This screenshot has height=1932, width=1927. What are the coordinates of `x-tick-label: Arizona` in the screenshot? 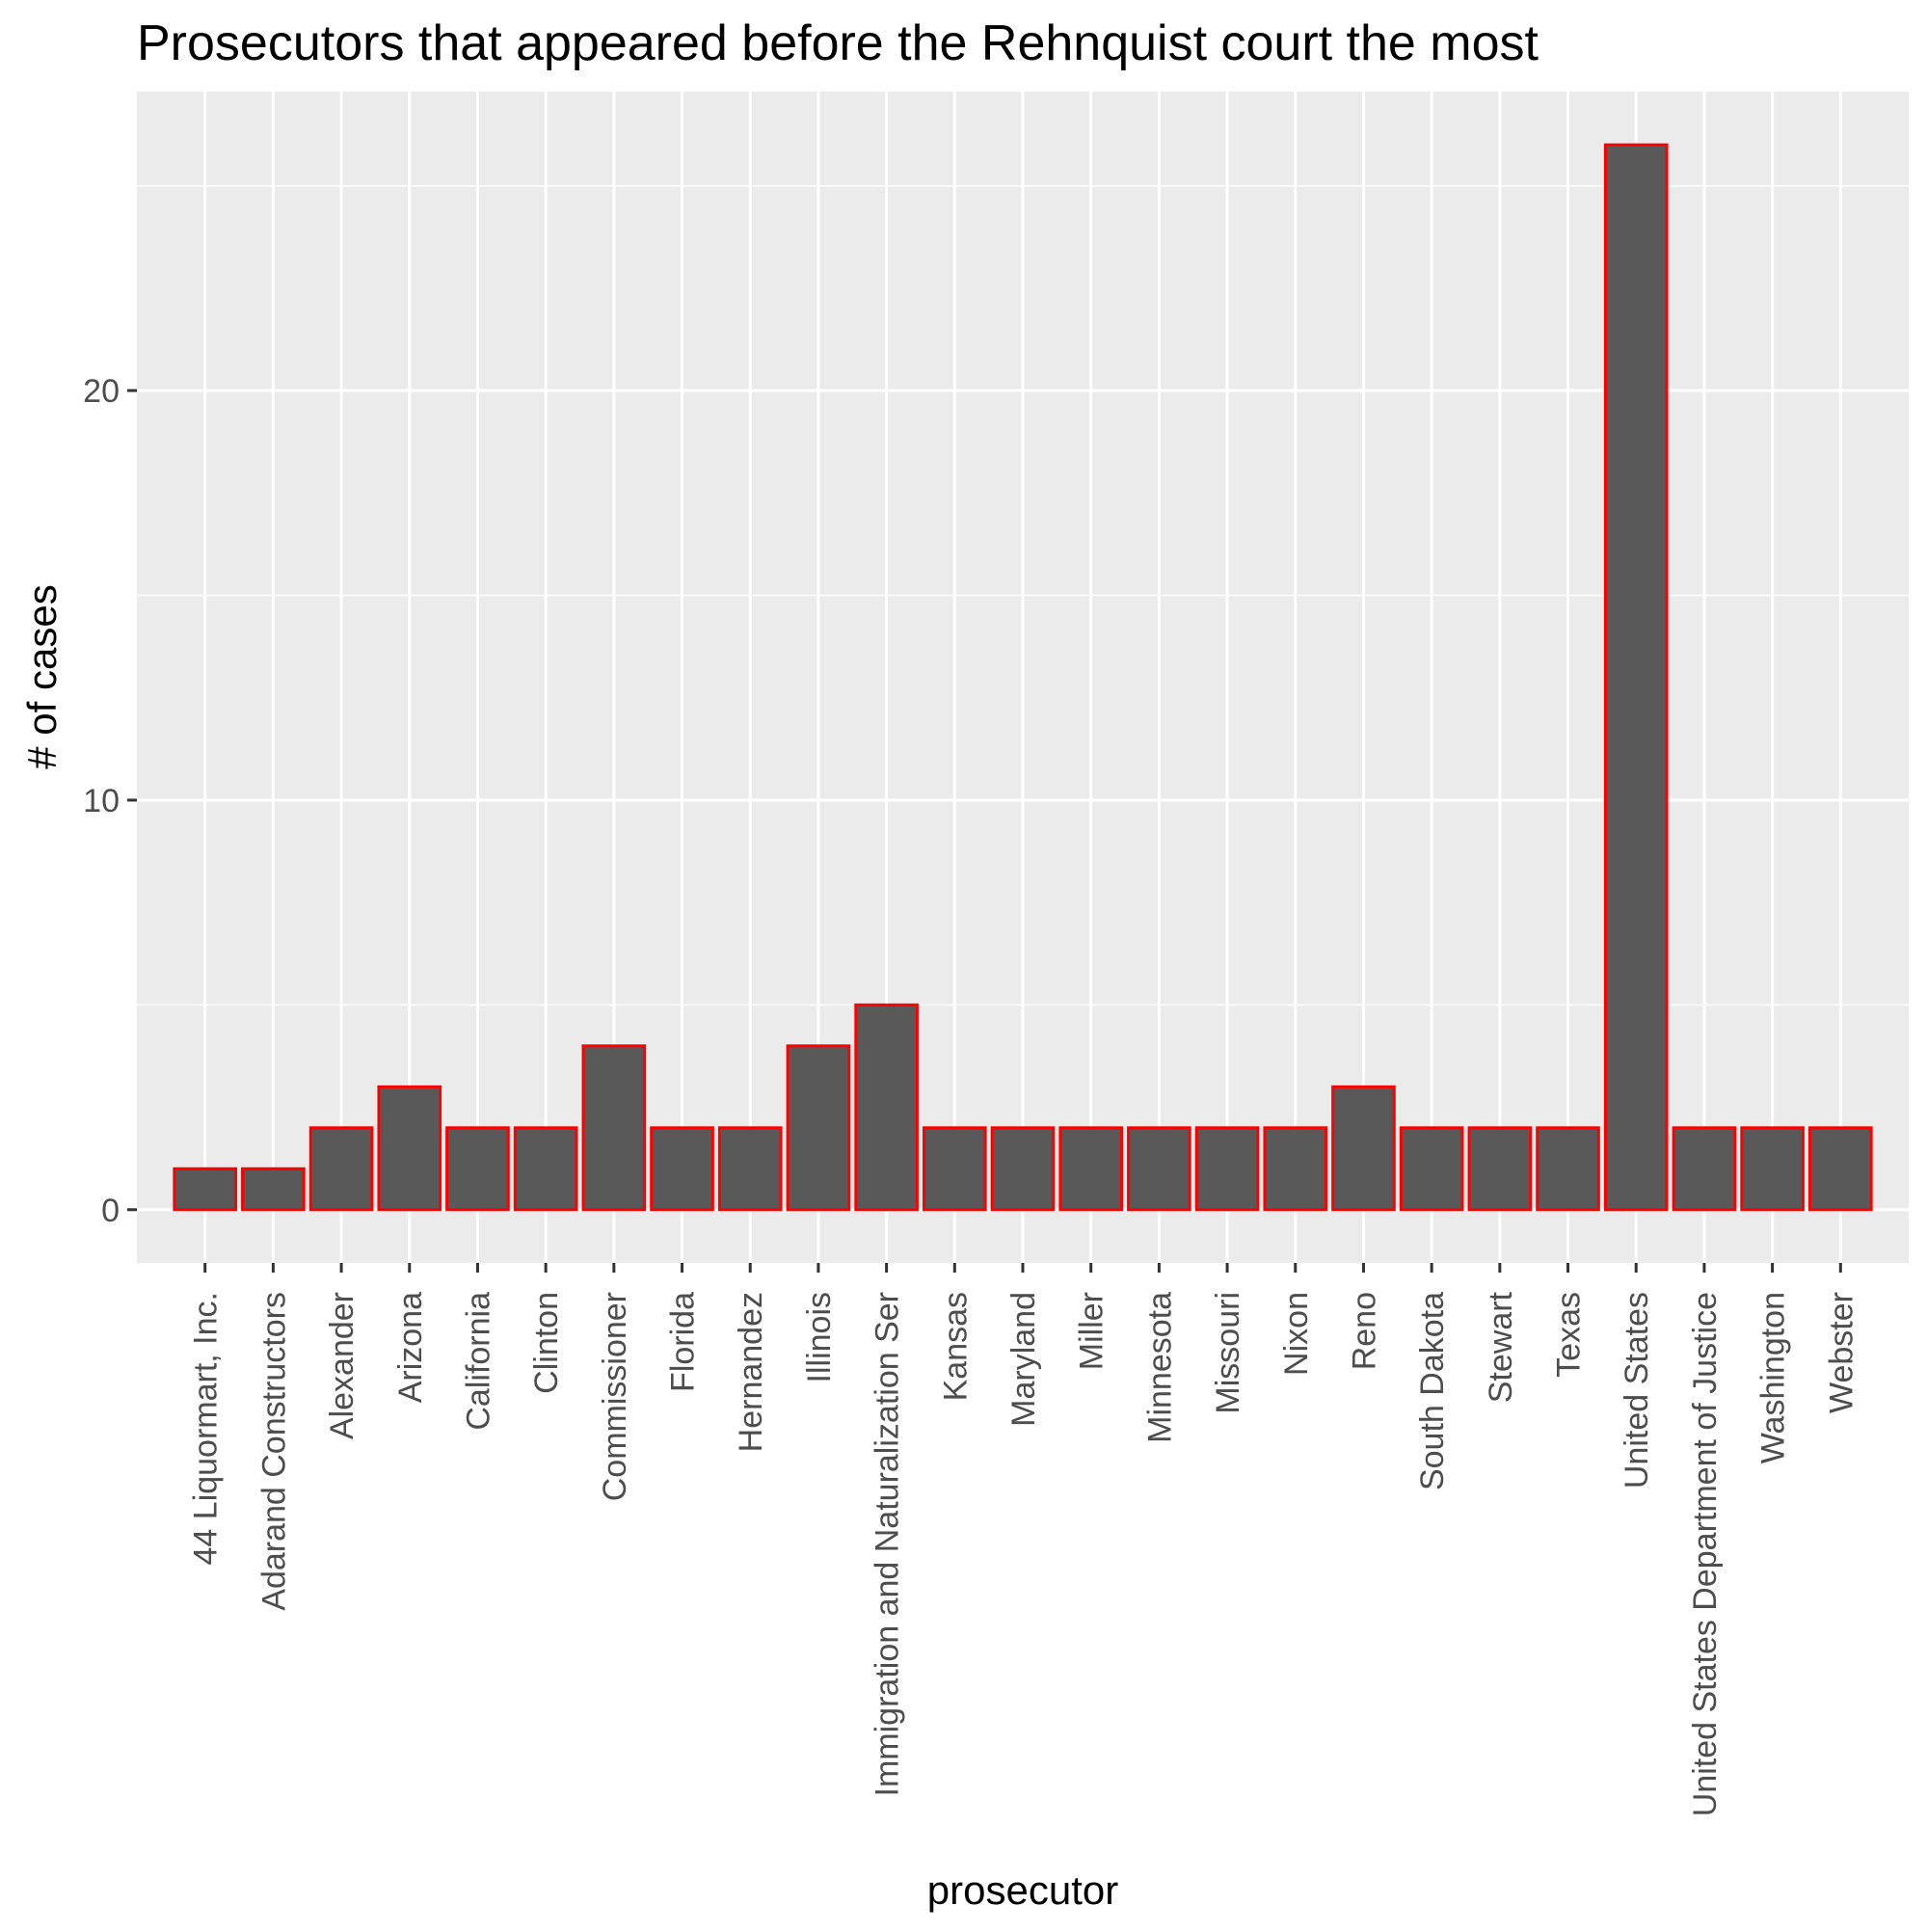 It's located at (410, 1348).